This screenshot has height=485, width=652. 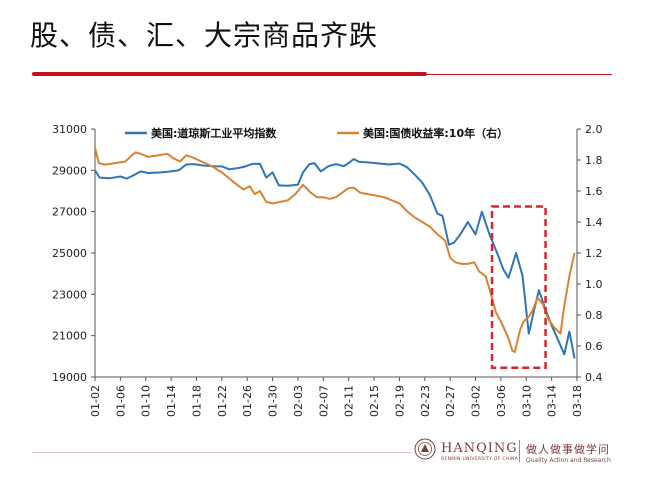 What do you see at coordinates (594, 315) in the screenshot?
I see `y-right-tick-label: 0.8` at bounding box center [594, 315].